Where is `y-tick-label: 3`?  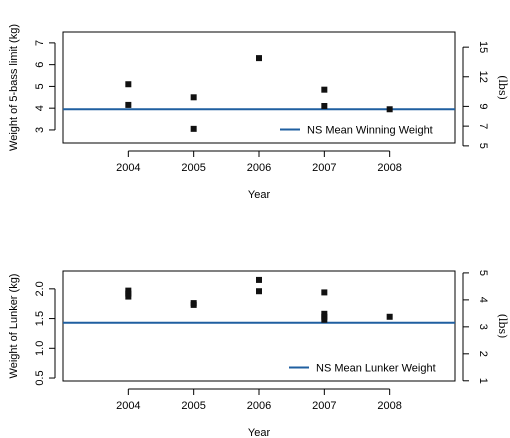 y-tick-label: 3 is located at coordinates (40, 130).